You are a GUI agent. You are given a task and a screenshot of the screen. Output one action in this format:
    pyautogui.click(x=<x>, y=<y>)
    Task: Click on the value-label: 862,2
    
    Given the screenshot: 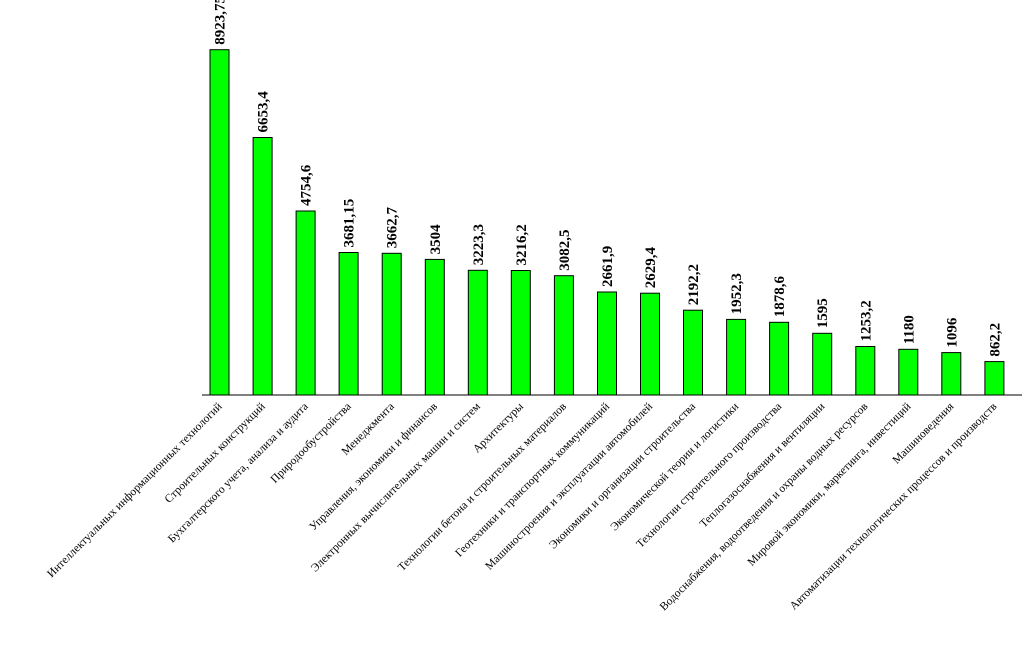 What is the action you would take?
    pyautogui.click(x=995, y=340)
    